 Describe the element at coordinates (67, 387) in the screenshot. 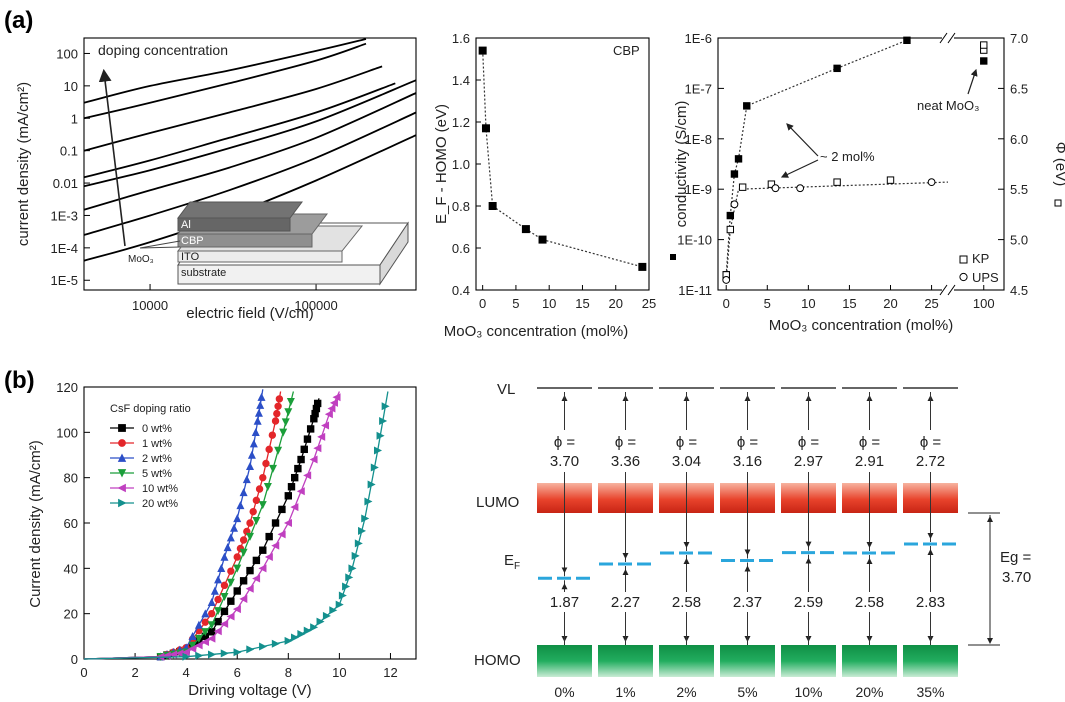

I see `b1-ytick-label: 120` at that location.